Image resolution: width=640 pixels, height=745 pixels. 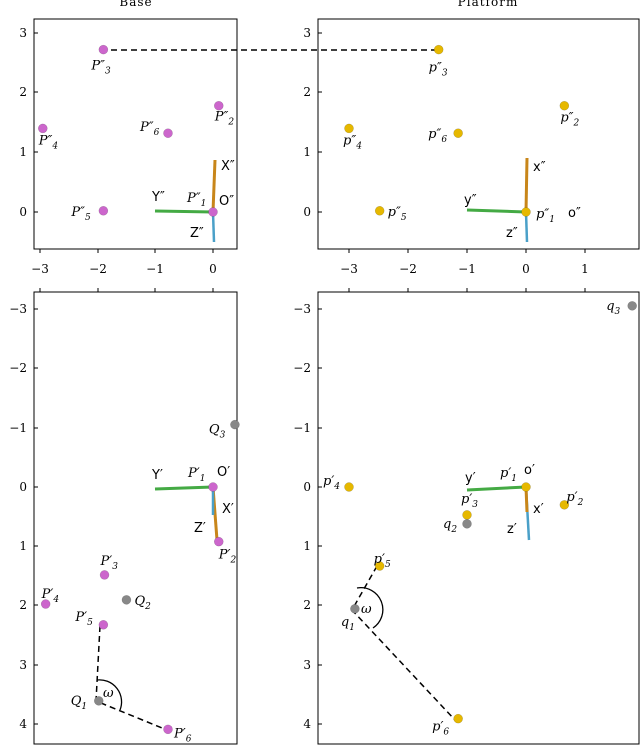 What do you see at coordinates (312, 122) in the screenshot?
I see `ticks-platform-top-y: 3 2 1 0` at bounding box center [312, 122].